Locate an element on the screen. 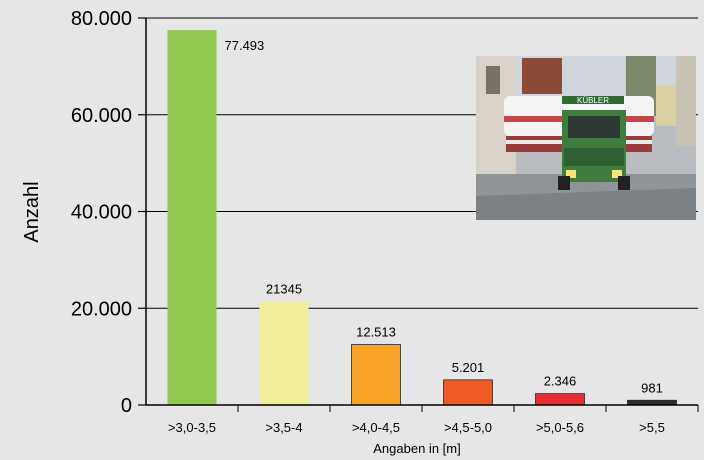  truck-sign-text: KÜBLER is located at coordinates (593, 100).